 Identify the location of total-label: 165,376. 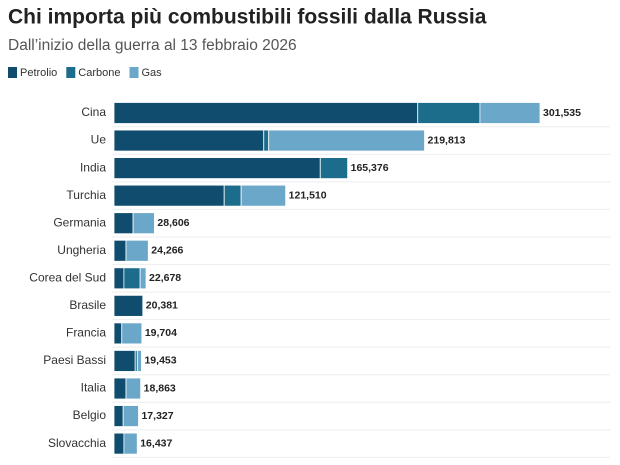
(370, 168).